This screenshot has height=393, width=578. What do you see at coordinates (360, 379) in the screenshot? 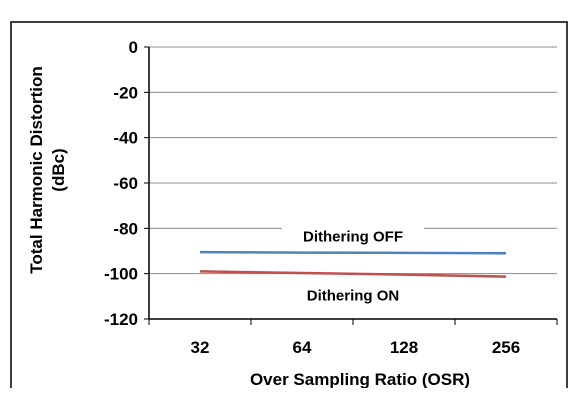
I see `x-axis-title: Over Sampling Ratio (OSR)` at bounding box center [360, 379].